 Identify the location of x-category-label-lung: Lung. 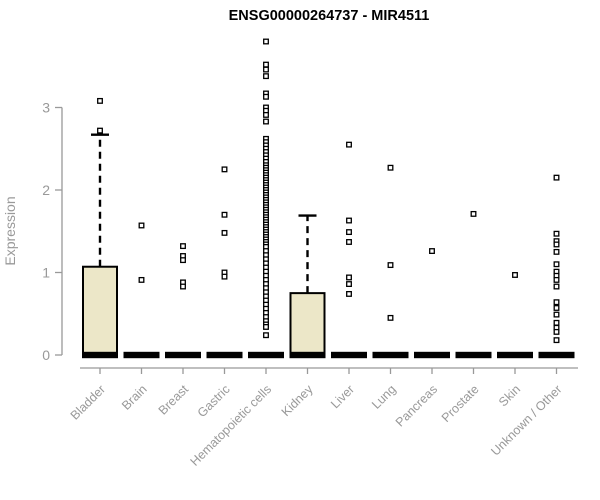
(384, 397).